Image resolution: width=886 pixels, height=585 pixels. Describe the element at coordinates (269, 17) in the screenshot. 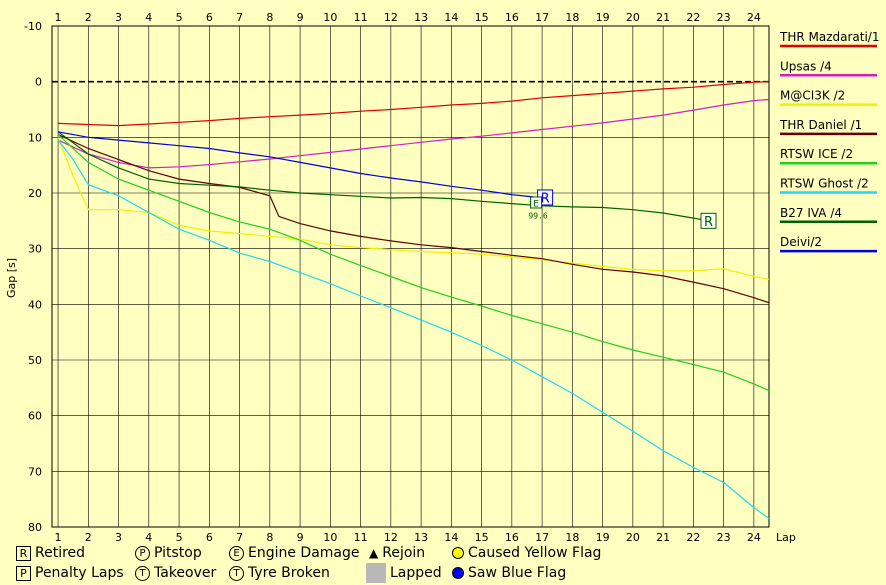

I see `x-tick-label-top: 8` at that location.